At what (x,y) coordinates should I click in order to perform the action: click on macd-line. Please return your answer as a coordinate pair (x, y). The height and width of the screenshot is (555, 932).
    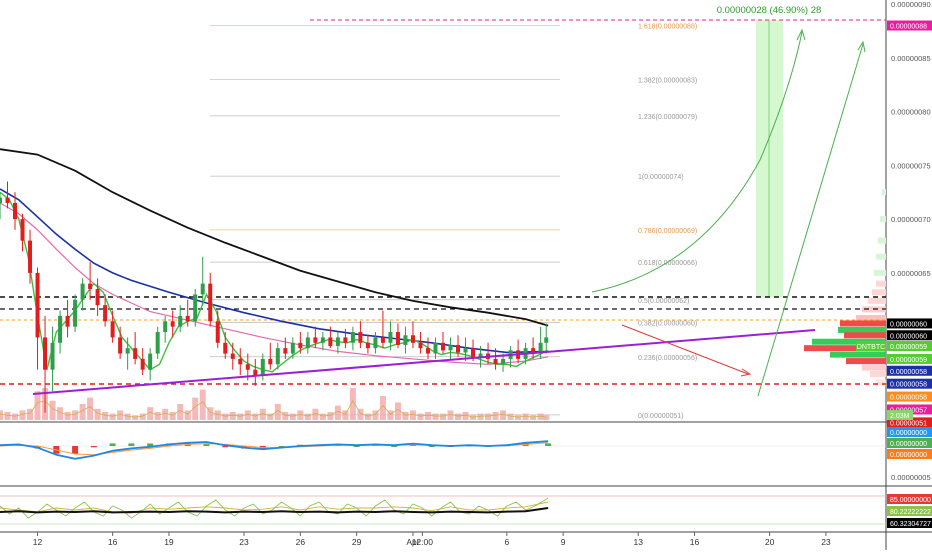
    Looking at the image, I should click on (274, 450).